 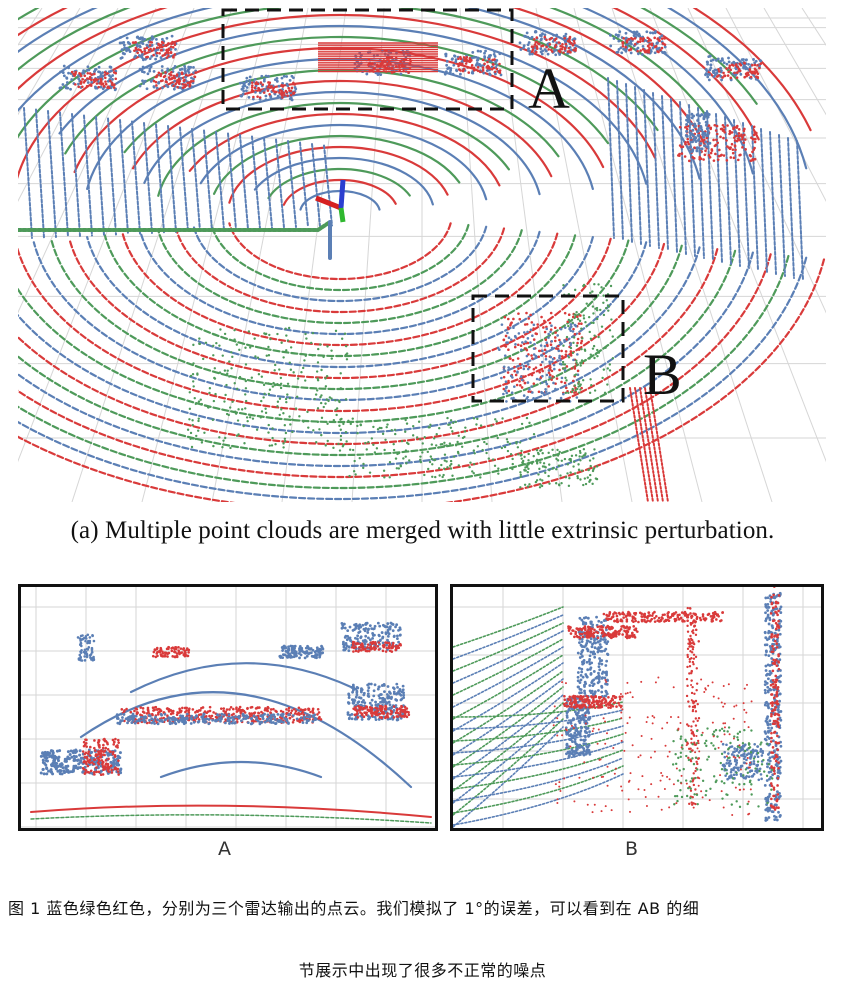 I want to click on detail-render-b, so click(x=636, y=714).